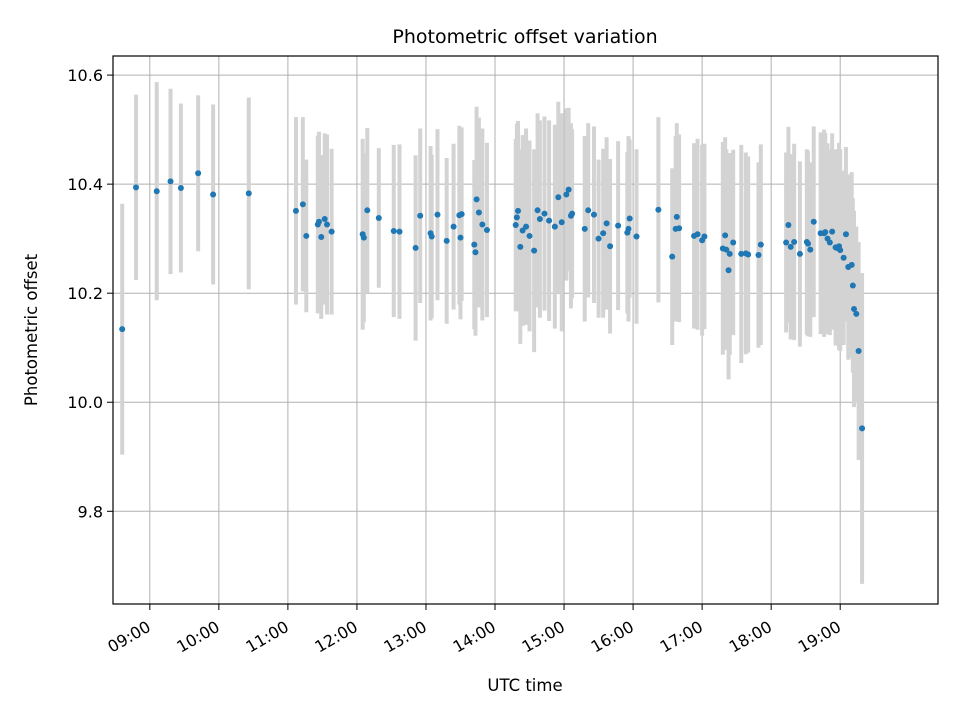  I want to click on y-axis-label: Photometric offset, so click(31, 329).